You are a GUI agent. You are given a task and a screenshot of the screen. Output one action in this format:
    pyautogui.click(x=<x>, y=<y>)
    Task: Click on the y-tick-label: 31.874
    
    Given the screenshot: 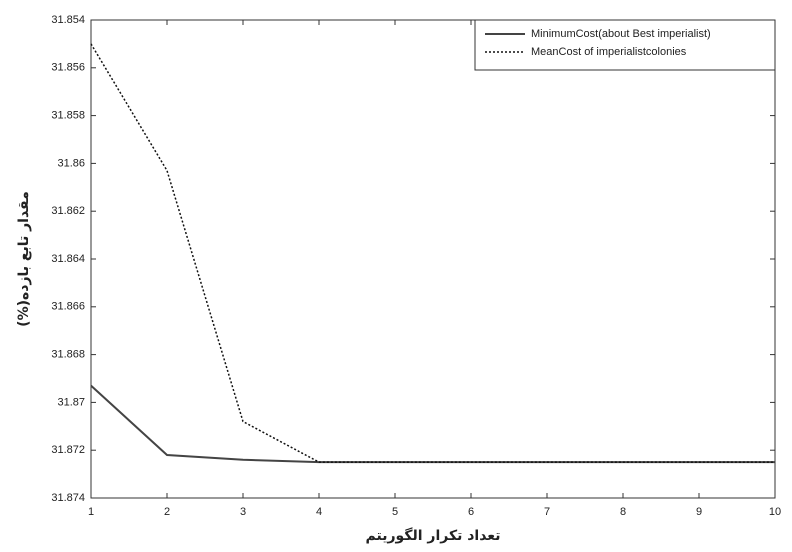 What is the action you would take?
    pyautogui.click(x=68, y=498)
    